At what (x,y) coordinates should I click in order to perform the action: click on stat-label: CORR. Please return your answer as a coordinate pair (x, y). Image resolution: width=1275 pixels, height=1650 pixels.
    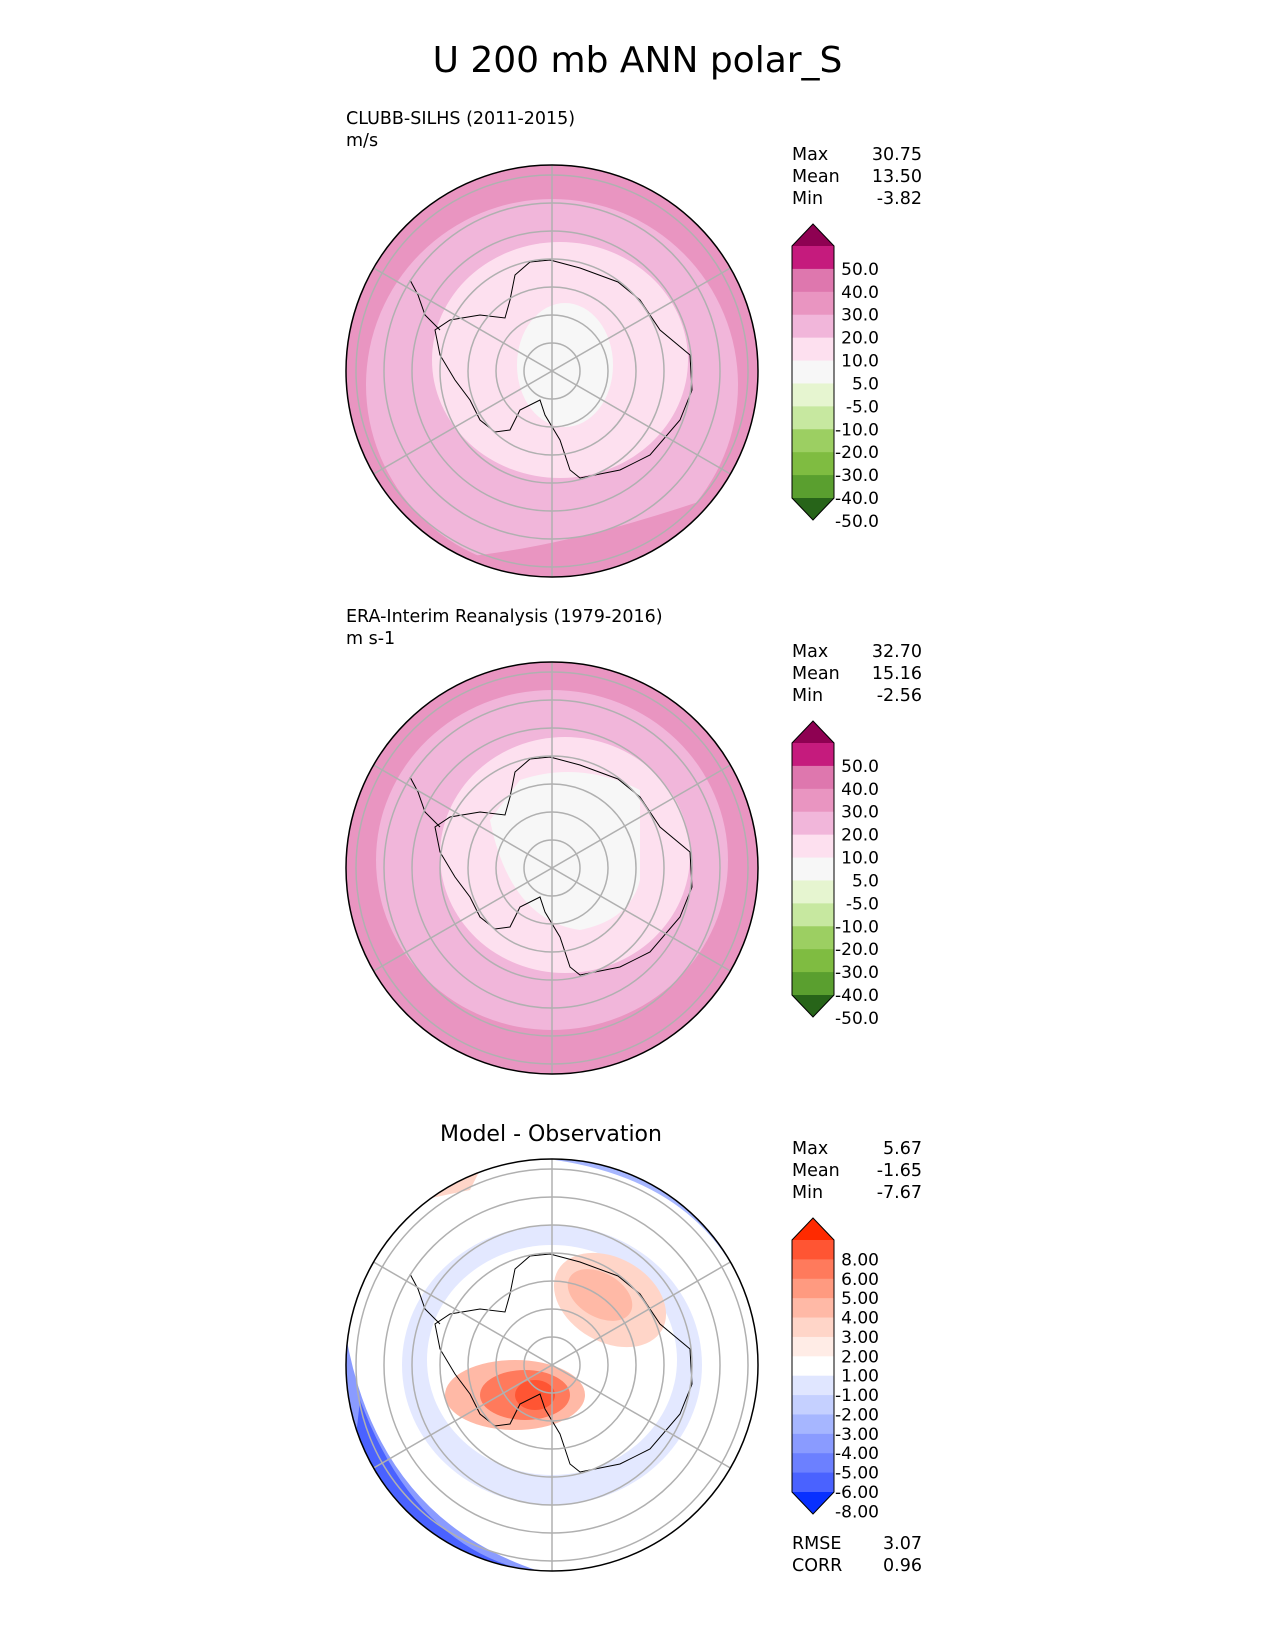
    Looking at the image, I should click on (817, 1566).